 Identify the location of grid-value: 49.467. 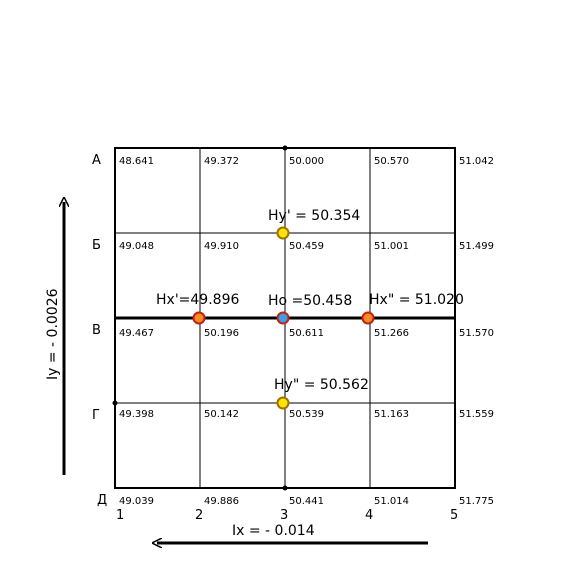
(136, 333).